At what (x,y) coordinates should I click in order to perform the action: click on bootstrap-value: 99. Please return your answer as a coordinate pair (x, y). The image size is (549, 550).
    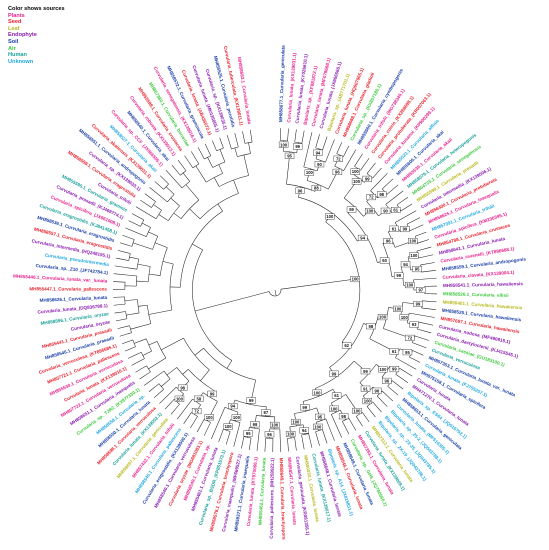
    Looking at the image, I should click on (334, 373).